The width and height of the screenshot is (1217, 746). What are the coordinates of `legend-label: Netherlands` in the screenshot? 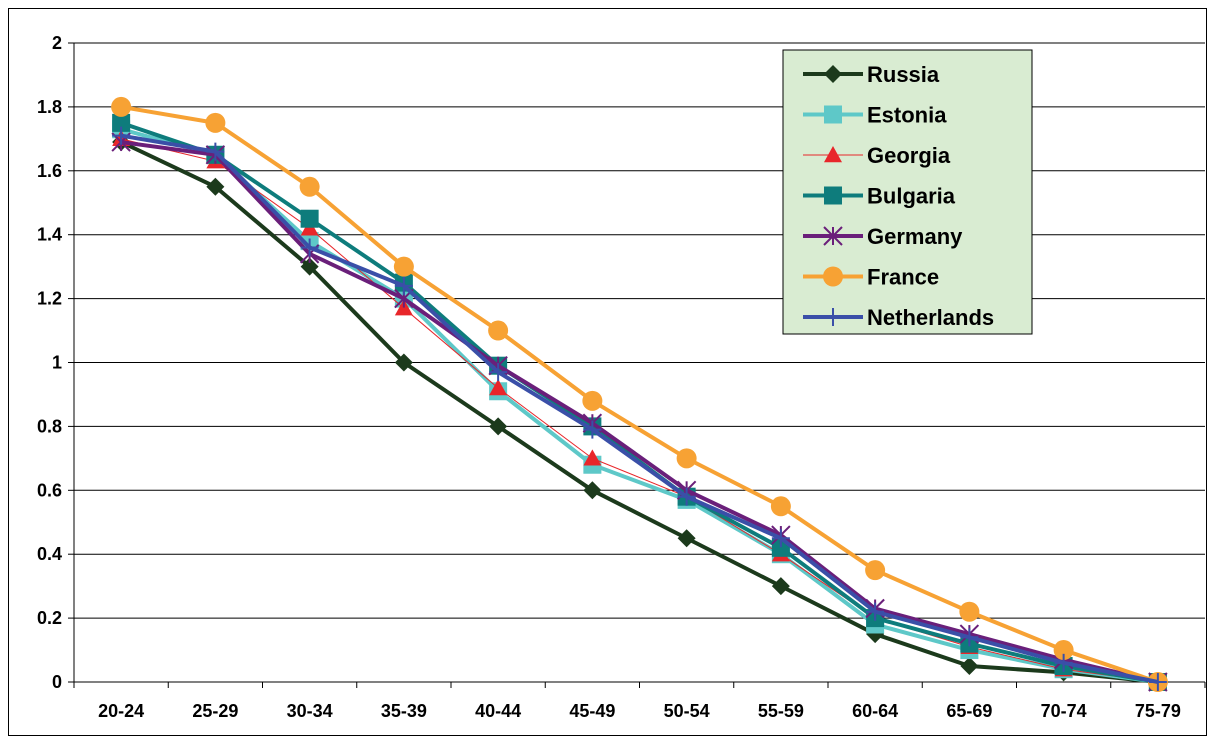 It's located at (930, 317).